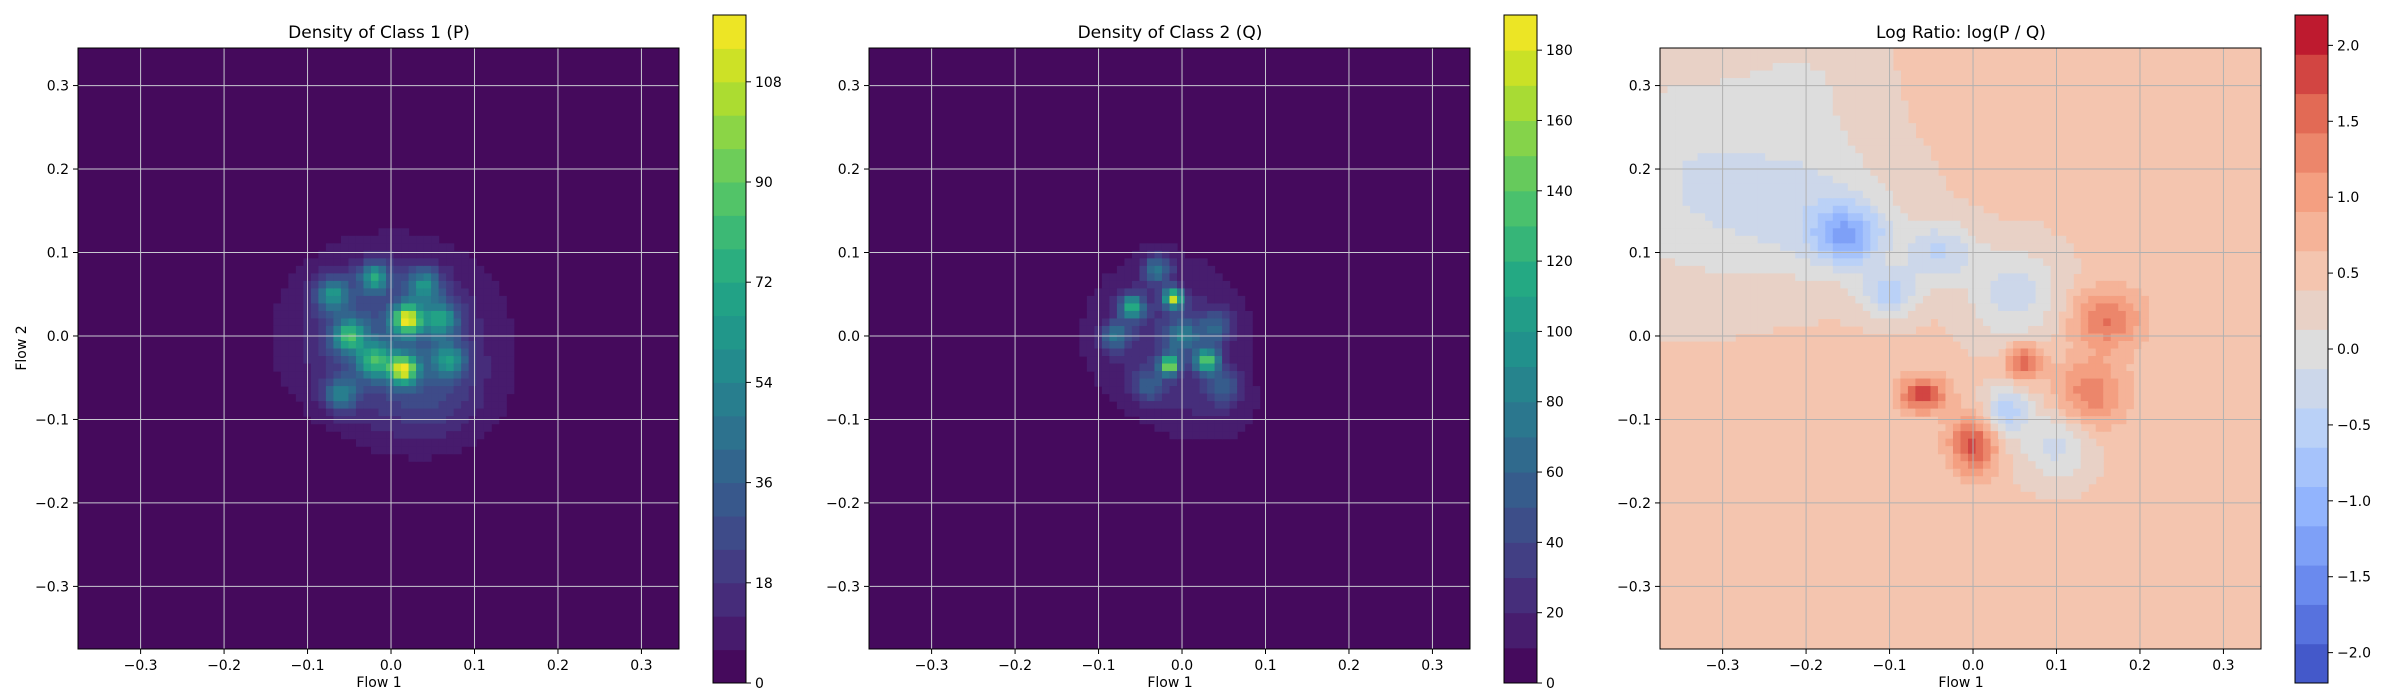 This screenshot has width=2400, height=700. Describe the element at coordinates (1550, 684) in the screenshot. I see `colorbar-tick-label: 0` at that location.